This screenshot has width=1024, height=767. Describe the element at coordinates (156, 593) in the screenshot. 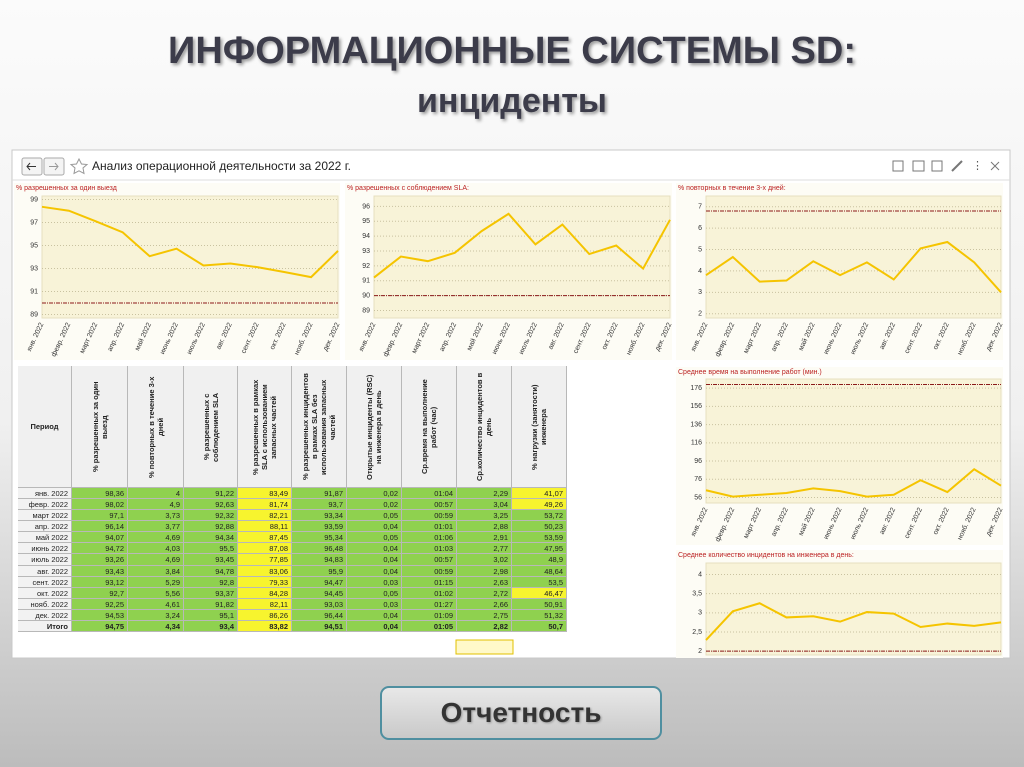

I see `value-cell: 5,56` at that location.